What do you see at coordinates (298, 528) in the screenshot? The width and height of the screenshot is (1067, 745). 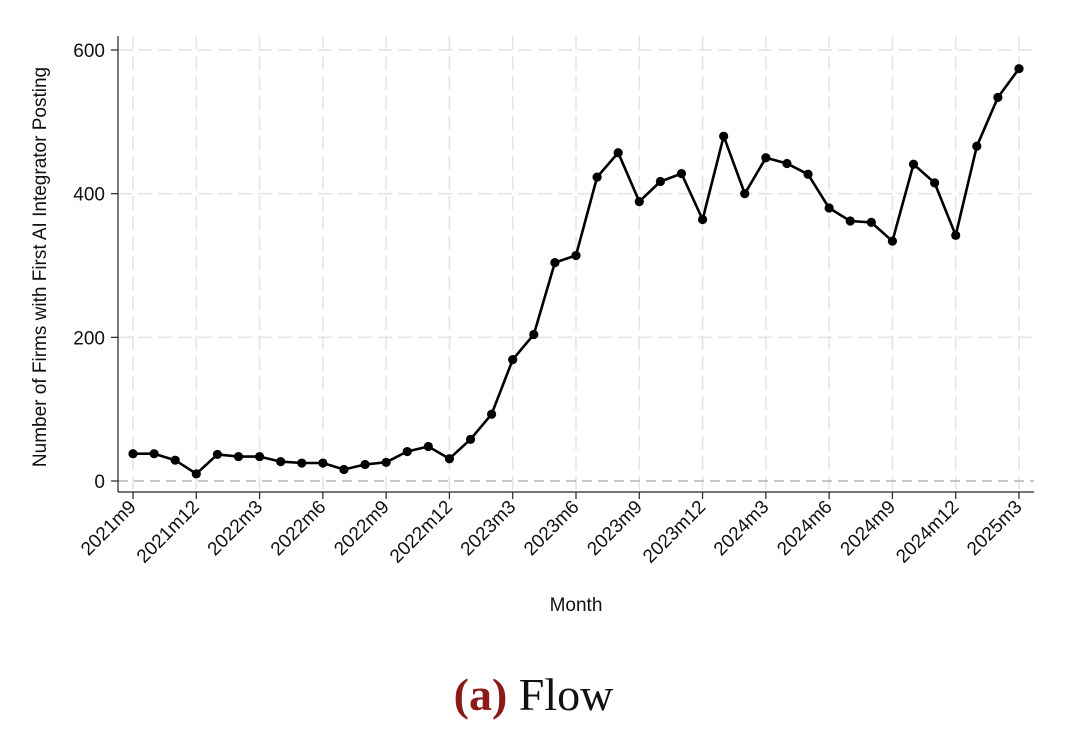 I see `x-tick-label: 2022m6` at bounding box center [298, 528].